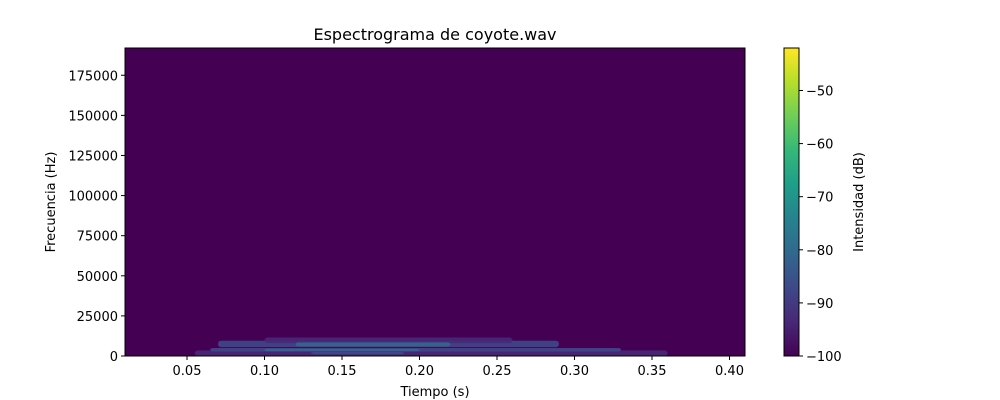 The height and width of the screenshot is (400, 1000). I want to click on y-axis-label: Frecuencia (Hz), so click(51, 202).